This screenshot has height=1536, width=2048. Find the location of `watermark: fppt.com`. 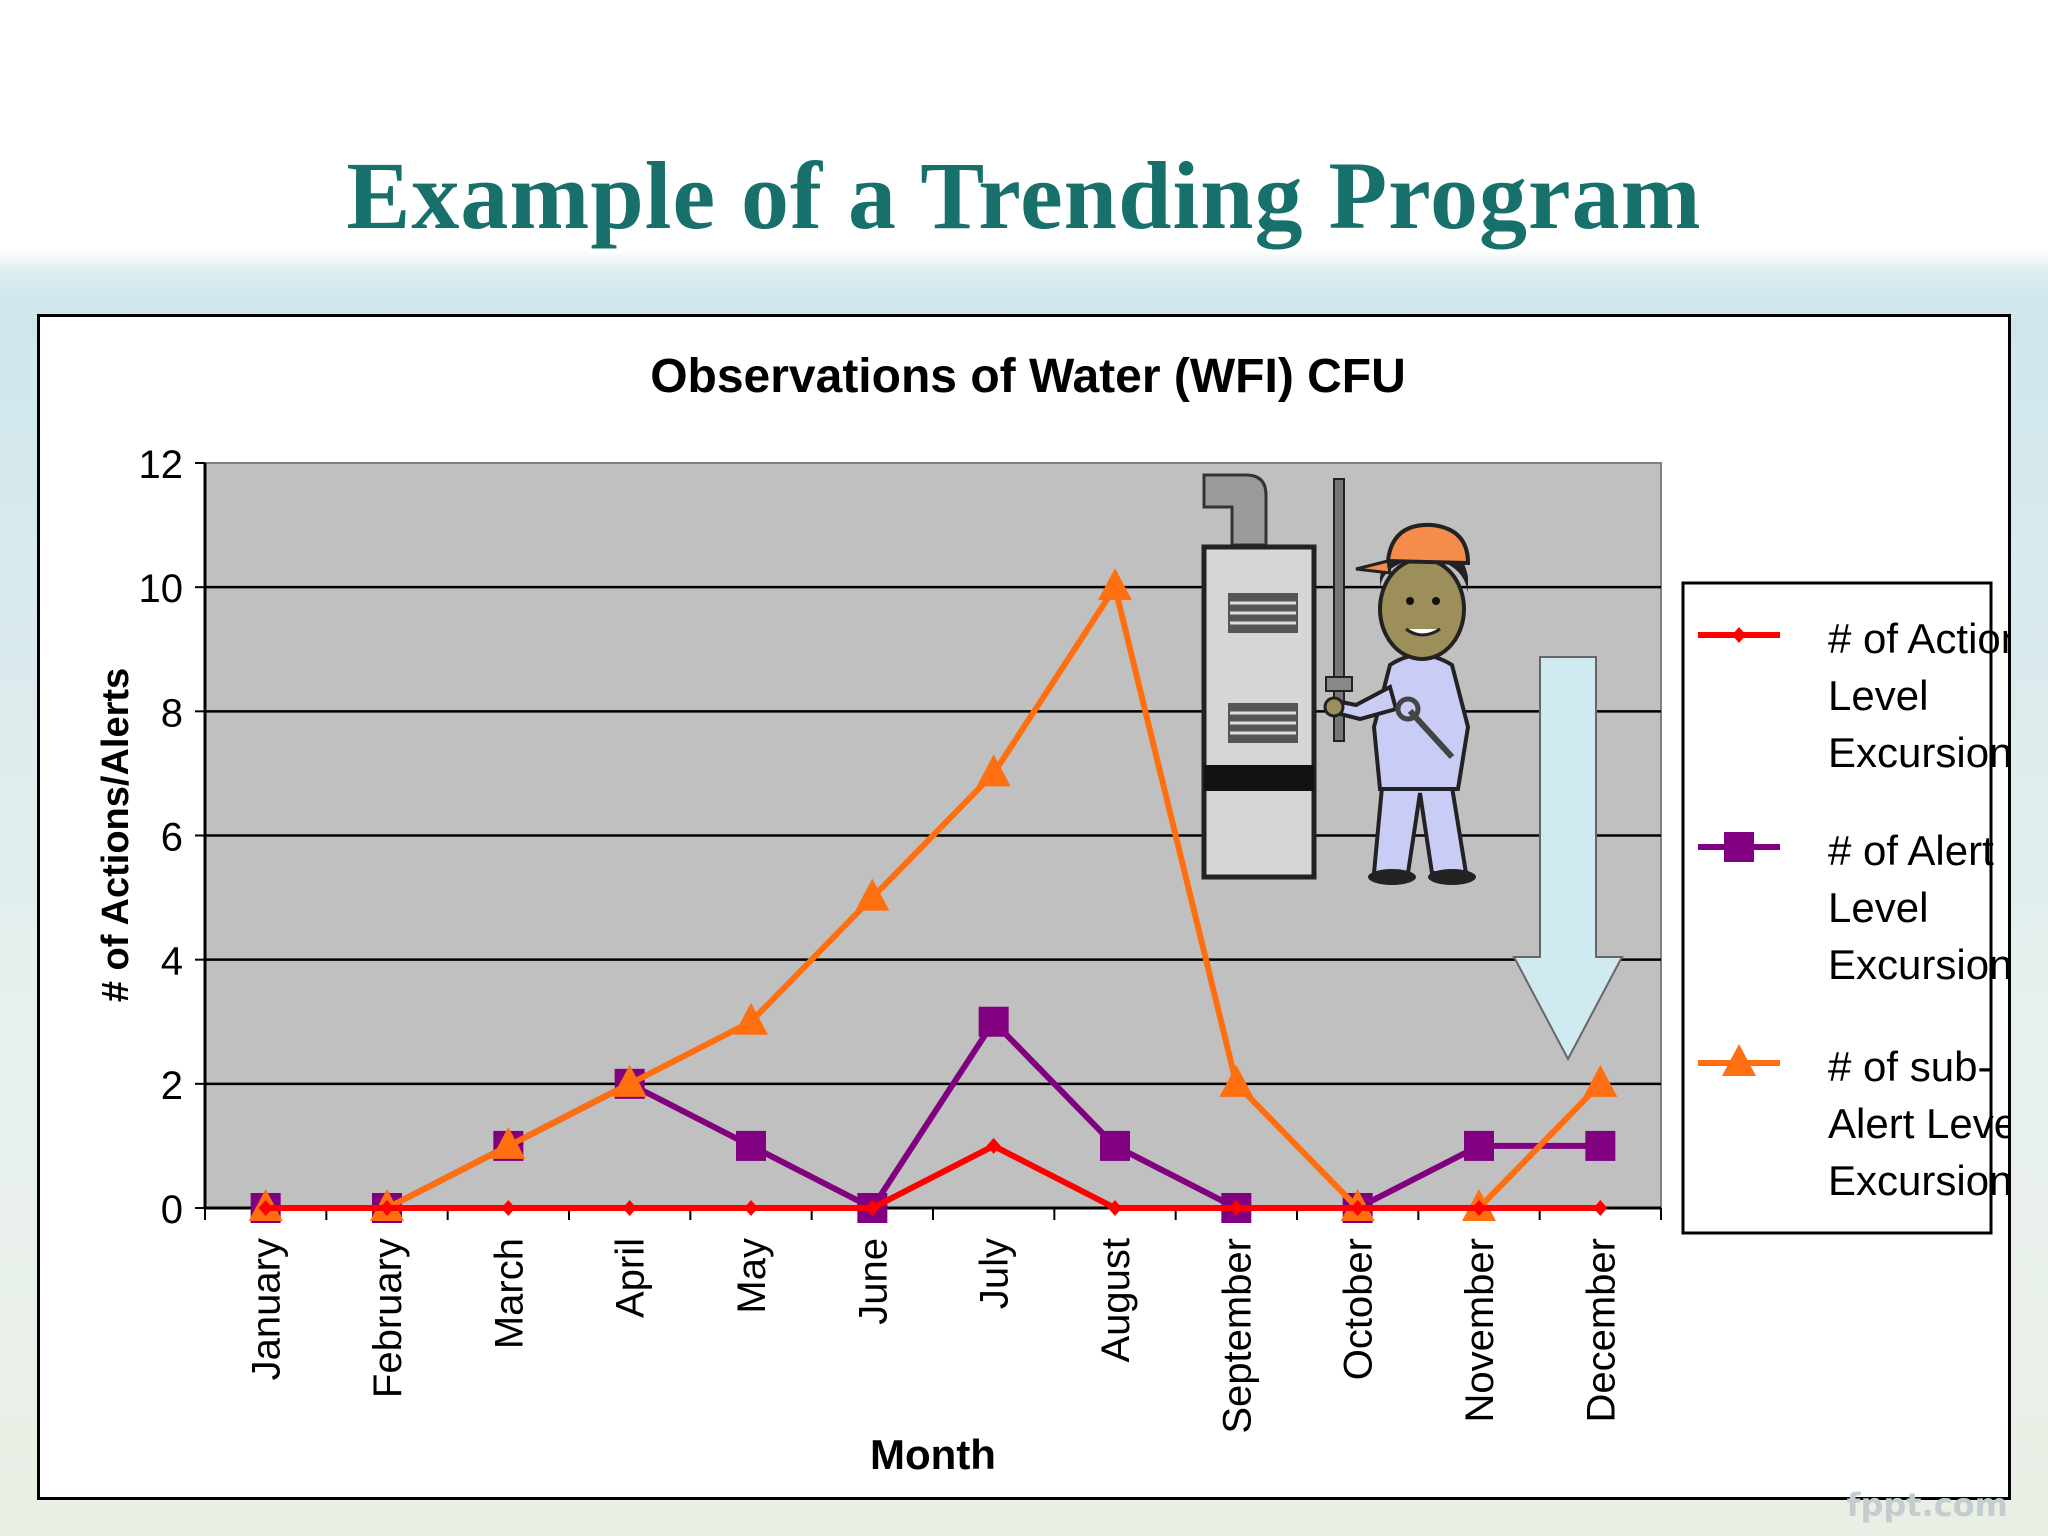

watermark: fppt.com is located at coordinates (1927, 1505).